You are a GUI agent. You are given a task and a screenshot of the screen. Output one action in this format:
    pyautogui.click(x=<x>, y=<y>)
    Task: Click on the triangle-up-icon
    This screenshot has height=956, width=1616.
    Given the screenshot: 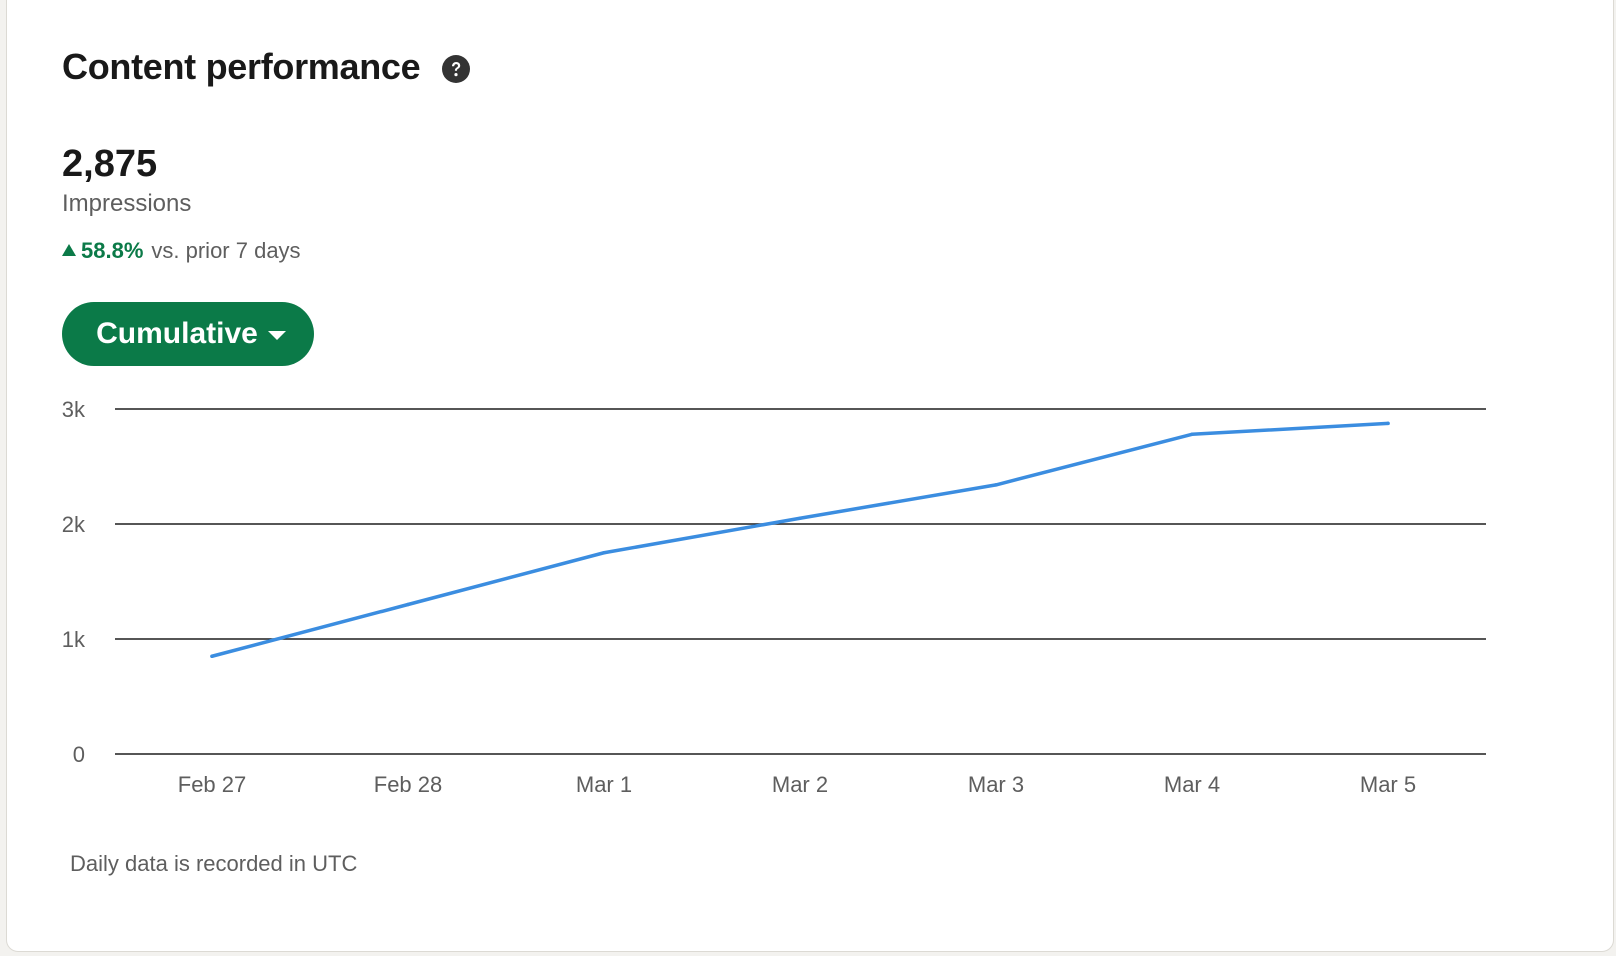 What is the action you would take?
    pyautogui.click(x=69, y=250)
    